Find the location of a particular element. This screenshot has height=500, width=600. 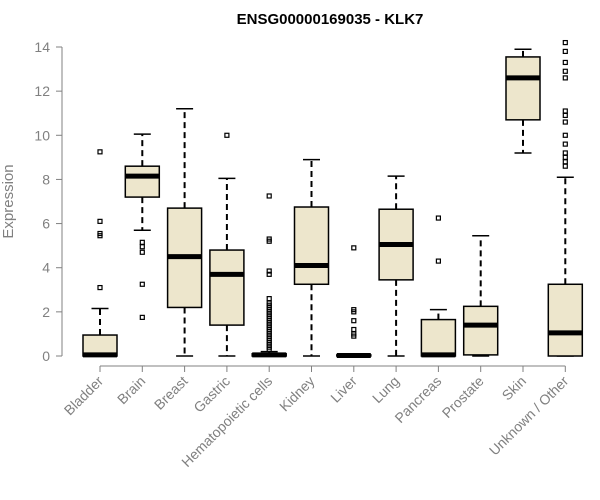

y-tick-label: 0 is located at coordinates (46, 356).